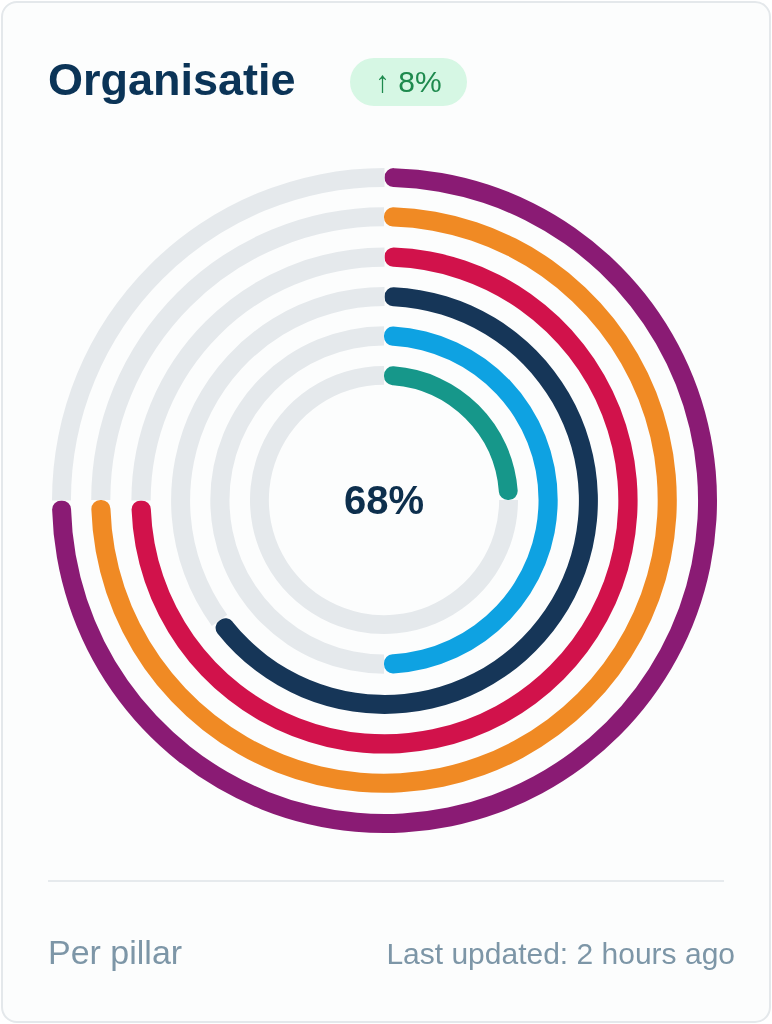 The height and width of the screenshot is (1024, 772). Describe the element at coordinates (384, 500) in the screenshot. I see `text: 68%` at that location.